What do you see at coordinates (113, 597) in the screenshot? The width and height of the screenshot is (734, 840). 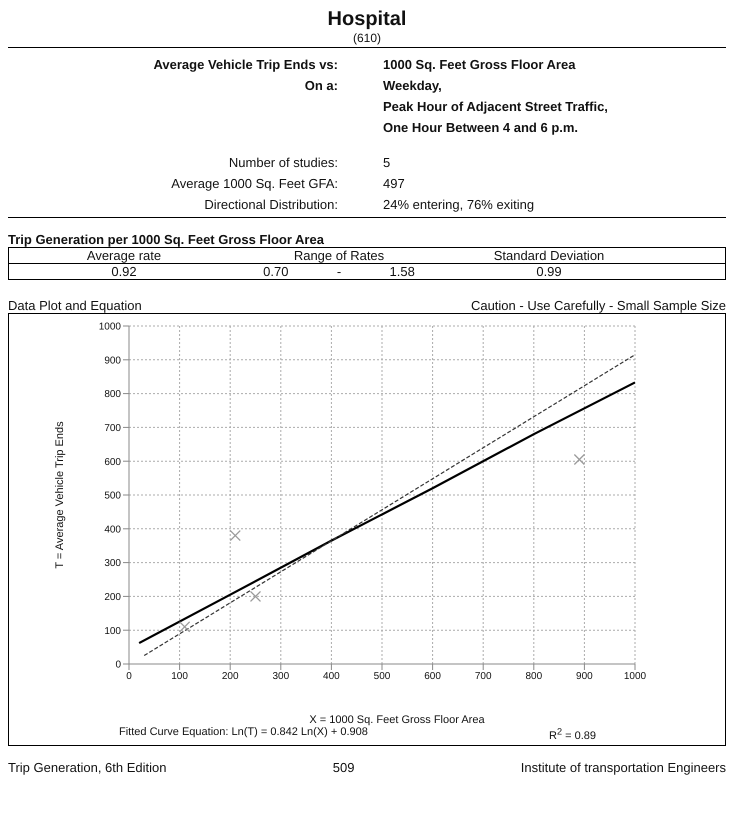 I see `y-tick-label: 200` at bounding box center [113, 597].